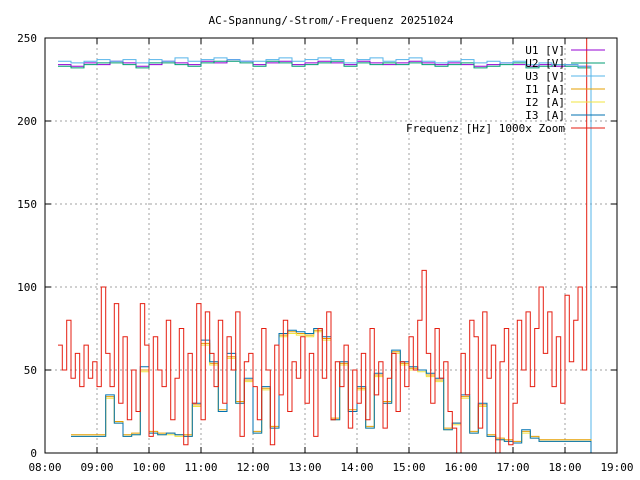 Image resolution: width=640 pixels, height=480 pixels. I want to click on y-tick-label: 200, so click(27, 121).